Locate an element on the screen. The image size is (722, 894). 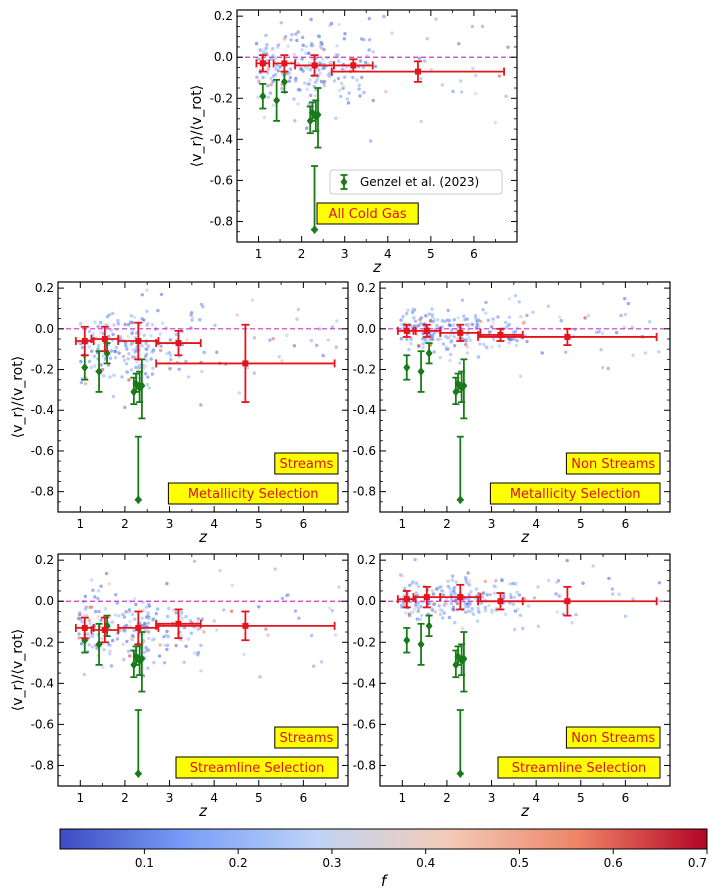
colorbar-tick-label: 0.4 is located at coordinates (425, 863).